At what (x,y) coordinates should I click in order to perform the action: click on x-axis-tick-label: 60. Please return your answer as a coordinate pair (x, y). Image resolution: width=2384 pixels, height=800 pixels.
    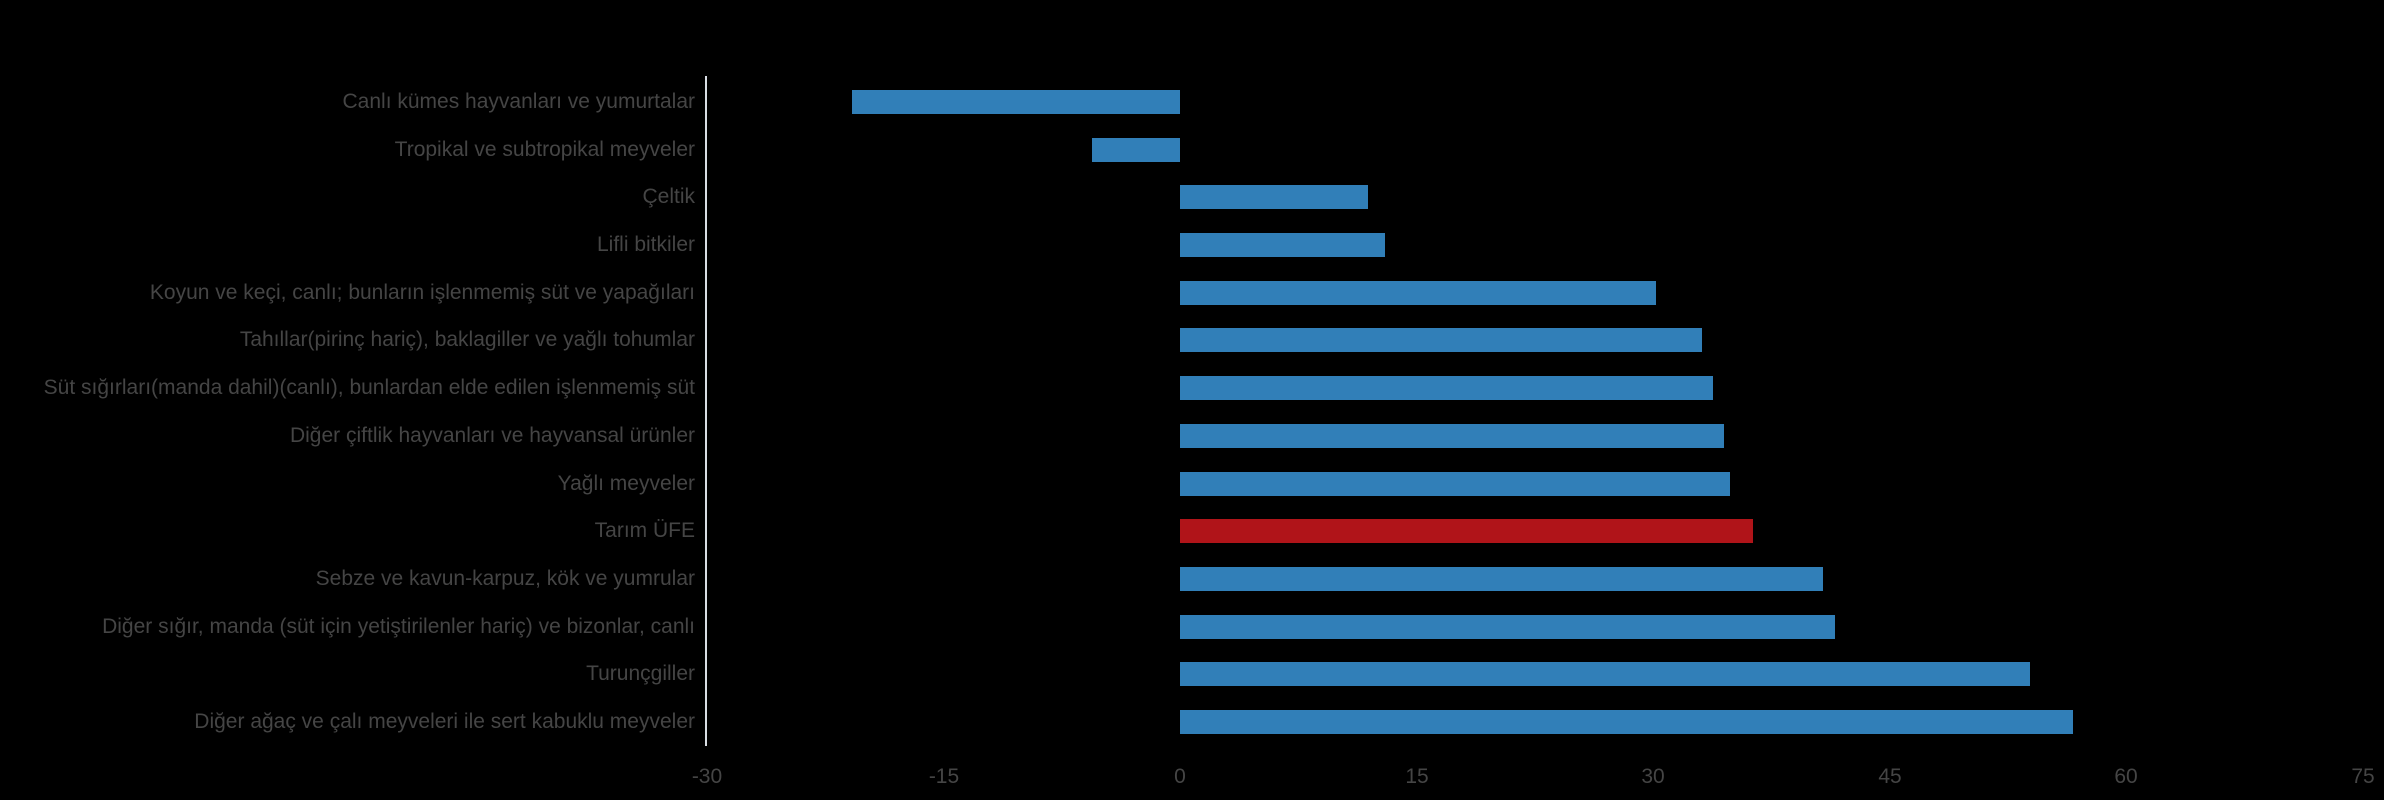
    Looking at the image, I should click on (2126, 776).